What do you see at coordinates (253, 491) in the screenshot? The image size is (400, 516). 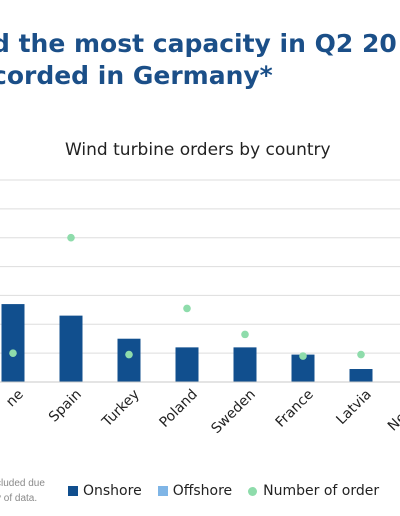 I see `orders-marker` at bounding box center [253, 491].